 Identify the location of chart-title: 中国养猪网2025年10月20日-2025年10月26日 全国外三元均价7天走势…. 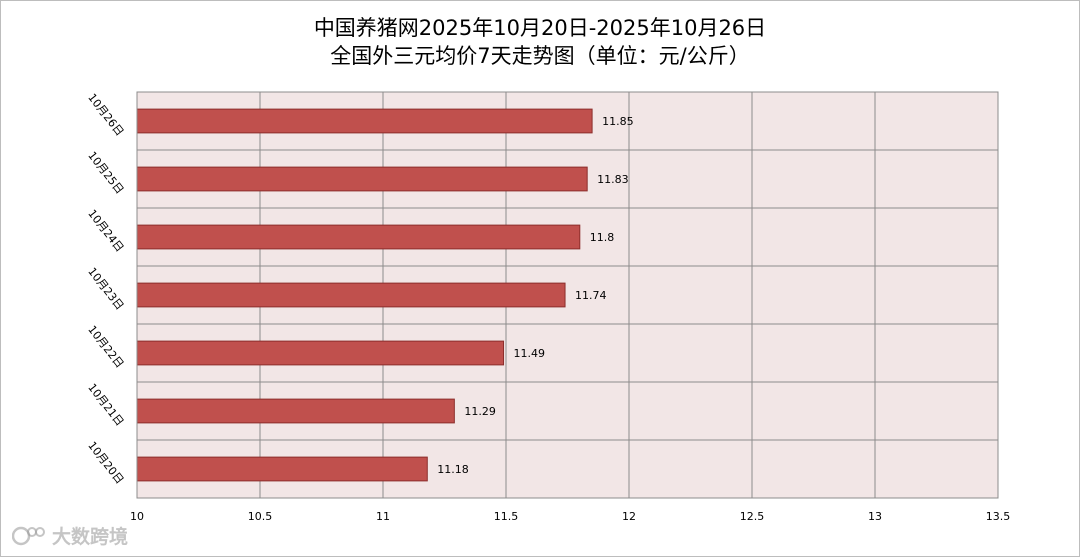
(540, 42).